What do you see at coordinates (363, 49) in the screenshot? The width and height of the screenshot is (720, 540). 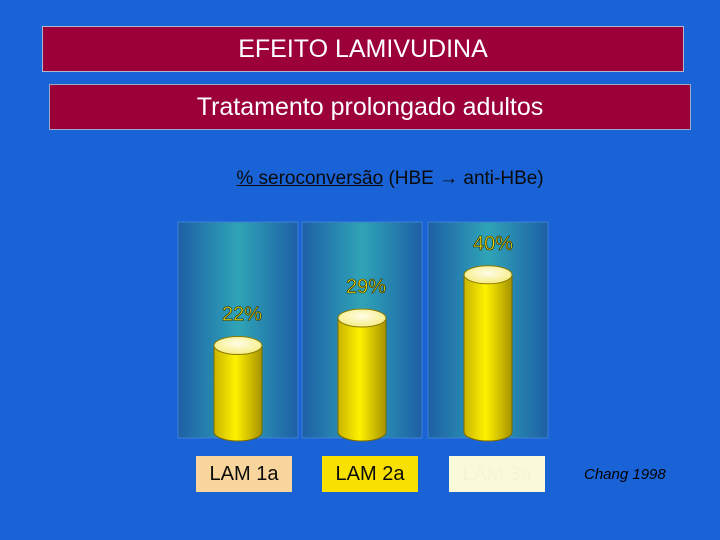 I see `page-title: EFEITO LAMIVUDINA` at bounding box center [363, 49].